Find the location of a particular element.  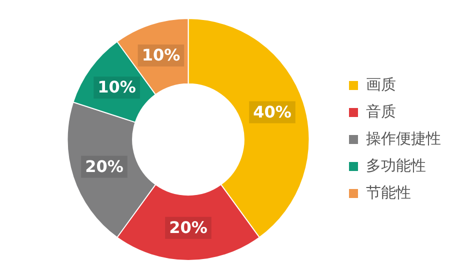

legend-label: 节能性 is located at coordinates (388, 192).